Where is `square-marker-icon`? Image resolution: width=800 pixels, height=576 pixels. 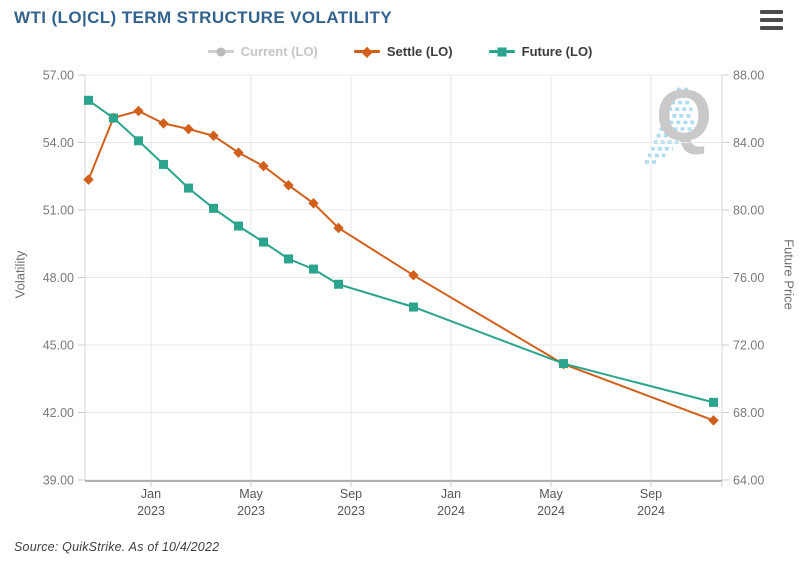
square-marker-icon is located at coordinates (502, 51).